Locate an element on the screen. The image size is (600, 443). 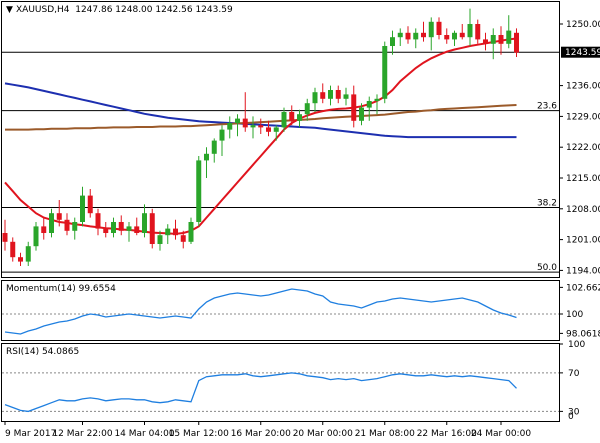
rsi-title: RSI(14) 54.0865 is located at coordinates (42, 352).